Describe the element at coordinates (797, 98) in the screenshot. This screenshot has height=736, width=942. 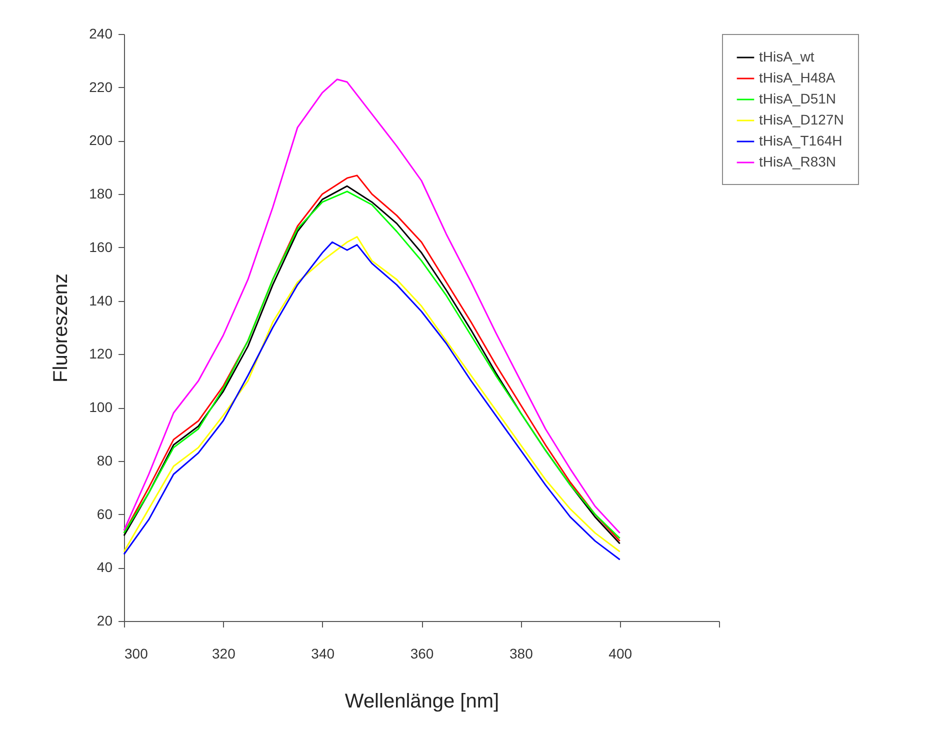
I see `legend-label: tHisA_D51N` at that location.